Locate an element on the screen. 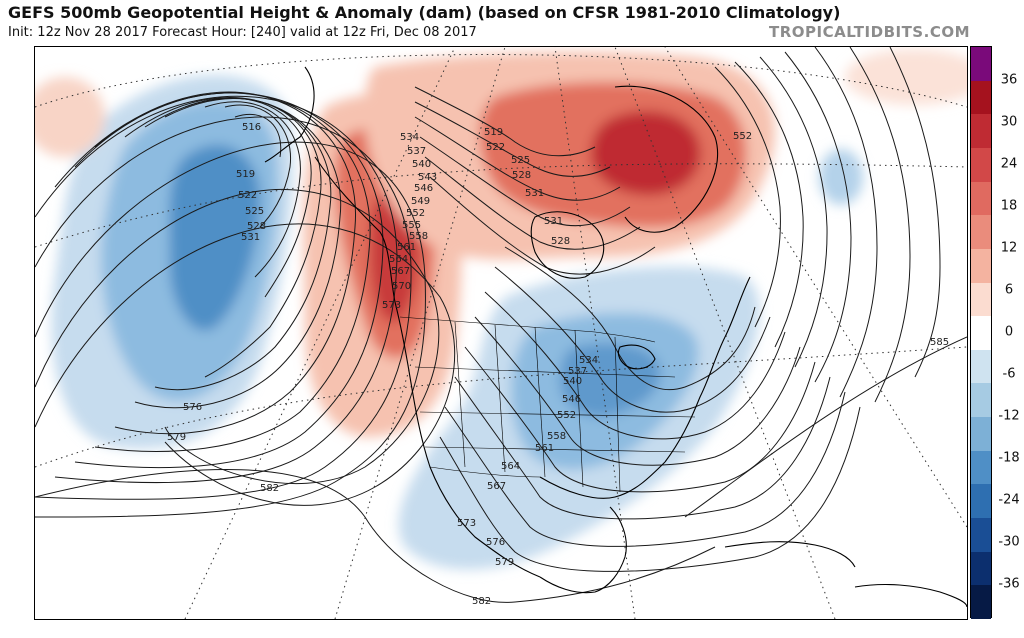  colorbar-tick-label: 12 is located at coordinates (1009, 248).